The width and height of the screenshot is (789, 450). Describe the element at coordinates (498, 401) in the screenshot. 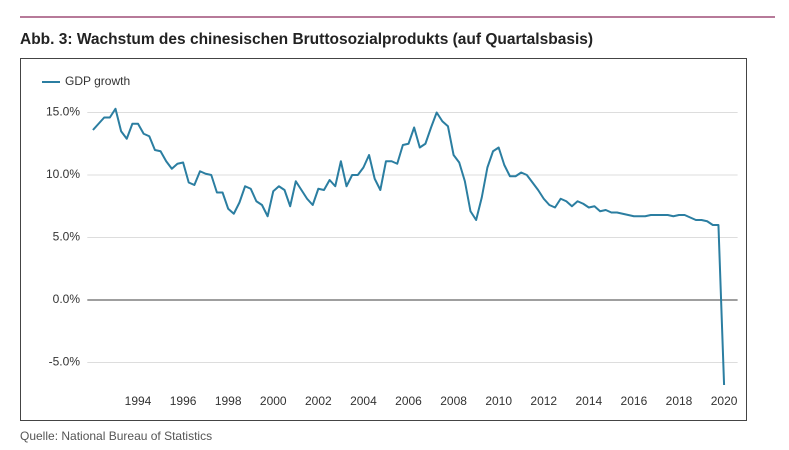

I see `x-tick-label: 2010` at that location.